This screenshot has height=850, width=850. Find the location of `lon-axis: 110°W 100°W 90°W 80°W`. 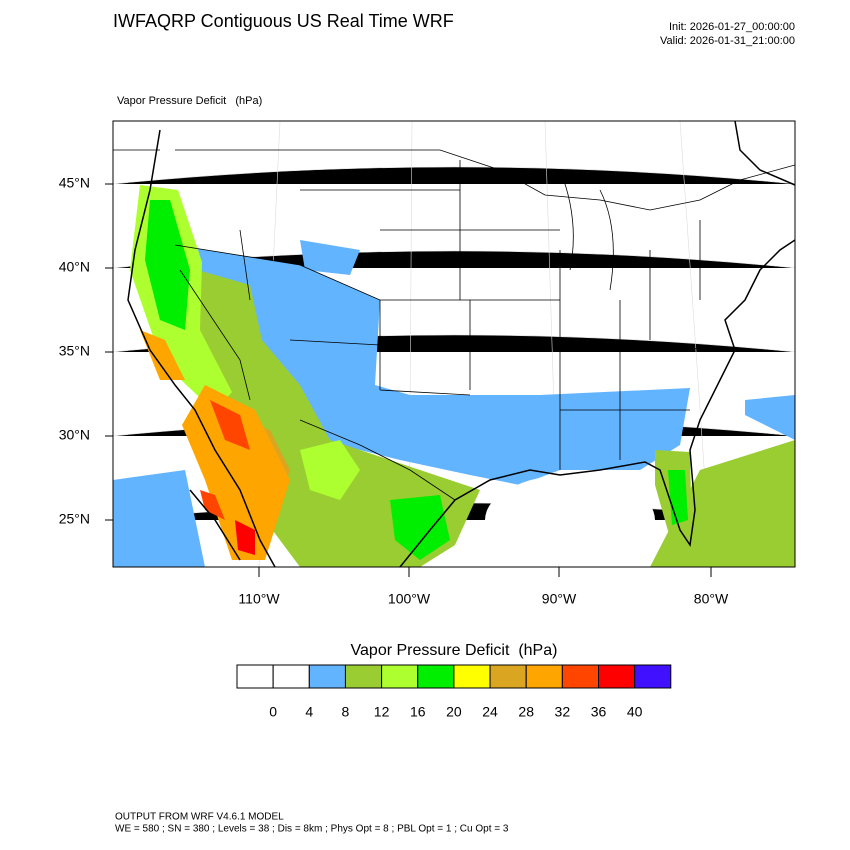

lon-axis: 110°W 100°W 90°W 80°W is located at coordinates (483, 587).